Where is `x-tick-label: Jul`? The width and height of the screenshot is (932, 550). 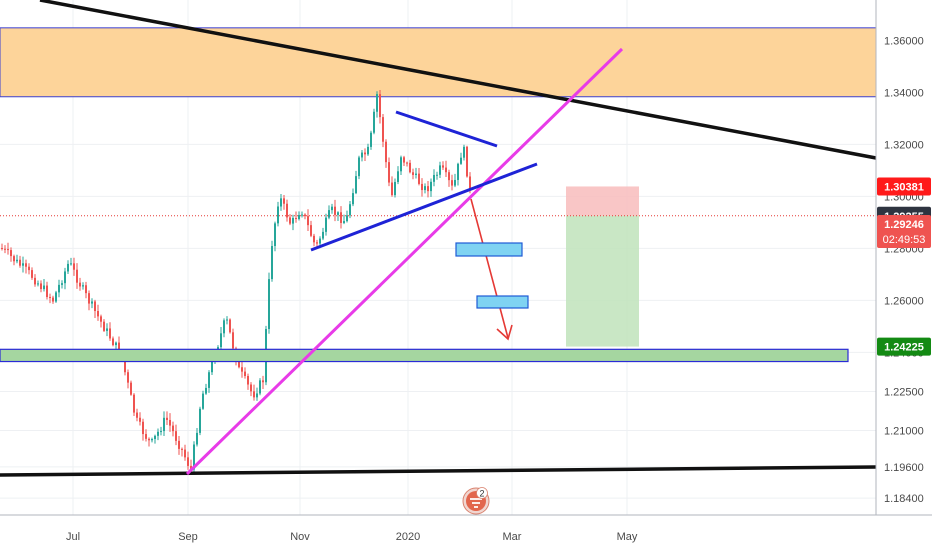 x-tick-label: Jul is located at coordinates (73, 537).